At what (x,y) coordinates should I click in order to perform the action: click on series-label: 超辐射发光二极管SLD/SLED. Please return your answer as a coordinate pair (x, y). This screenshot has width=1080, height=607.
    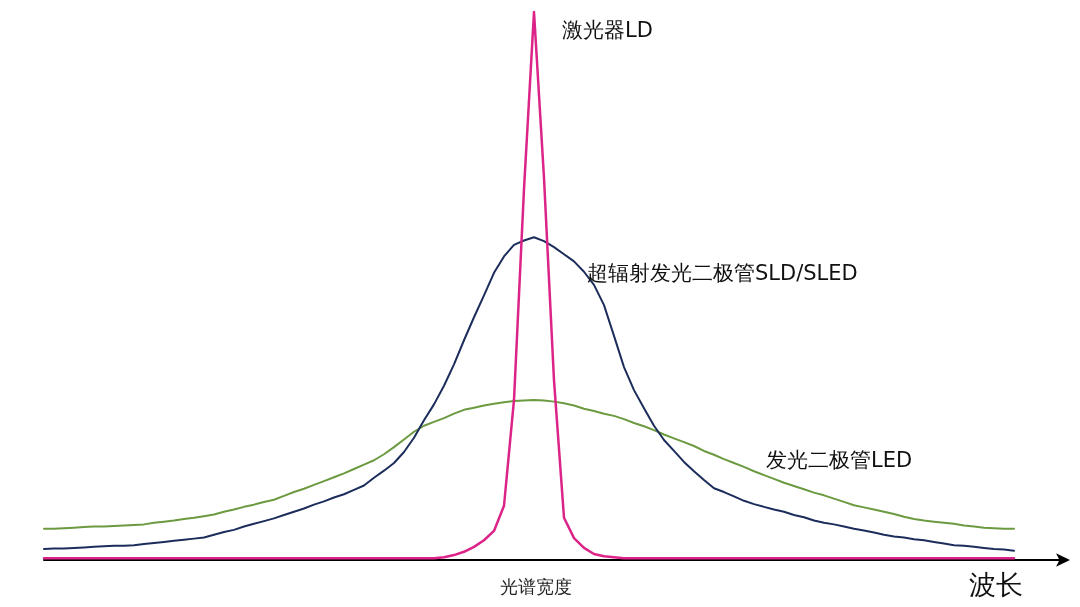
    Looking at the image, I should click on (722, 273).